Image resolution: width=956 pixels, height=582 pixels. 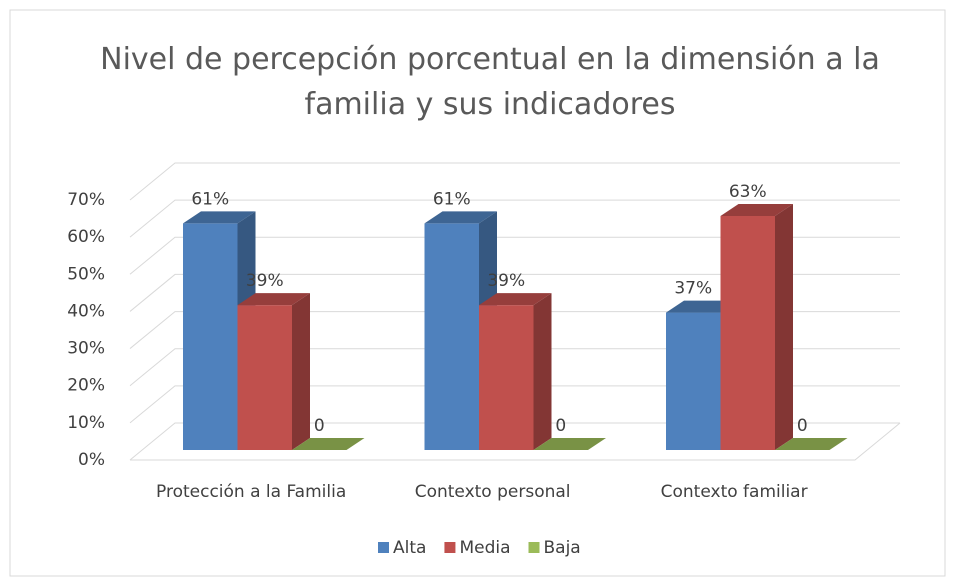 What do you see at coordinates (562, 548) in the screenshot?
I see `legend-label: Baja` at bounding box center [562, 548].